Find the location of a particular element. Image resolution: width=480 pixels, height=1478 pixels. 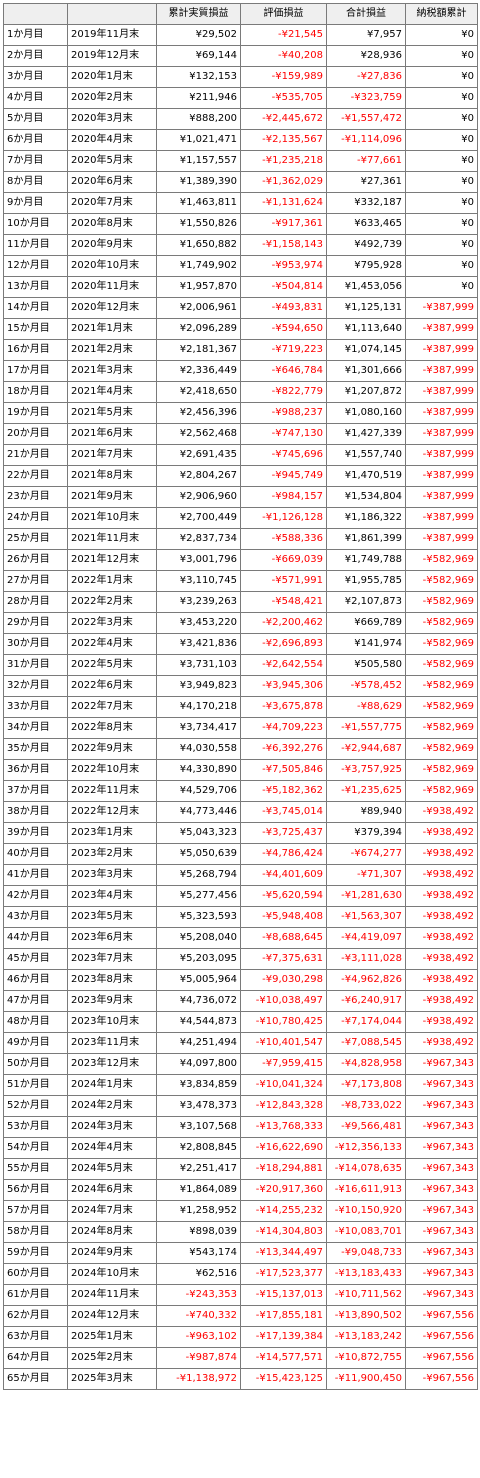

date-cell: 2023年3月末 is located at coordinates (112, 875).